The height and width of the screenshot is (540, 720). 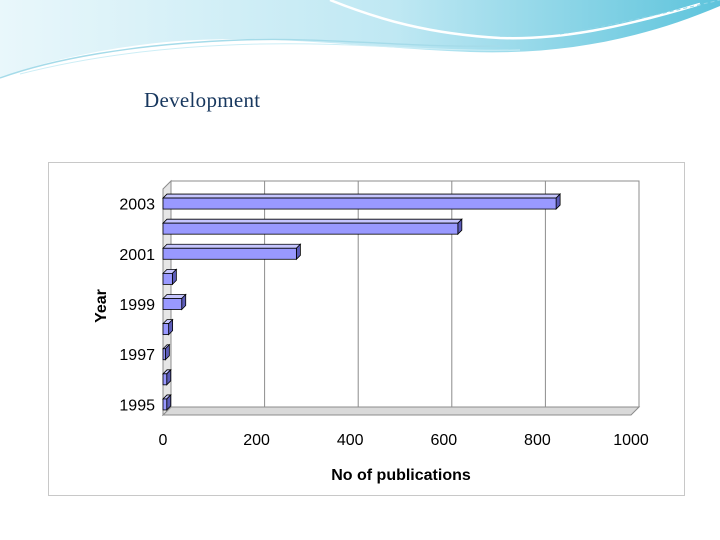 What do you see at coordinates (202, 100) in the screenshot?
I see `slide-title: Development` at bounding box center [202, 100].